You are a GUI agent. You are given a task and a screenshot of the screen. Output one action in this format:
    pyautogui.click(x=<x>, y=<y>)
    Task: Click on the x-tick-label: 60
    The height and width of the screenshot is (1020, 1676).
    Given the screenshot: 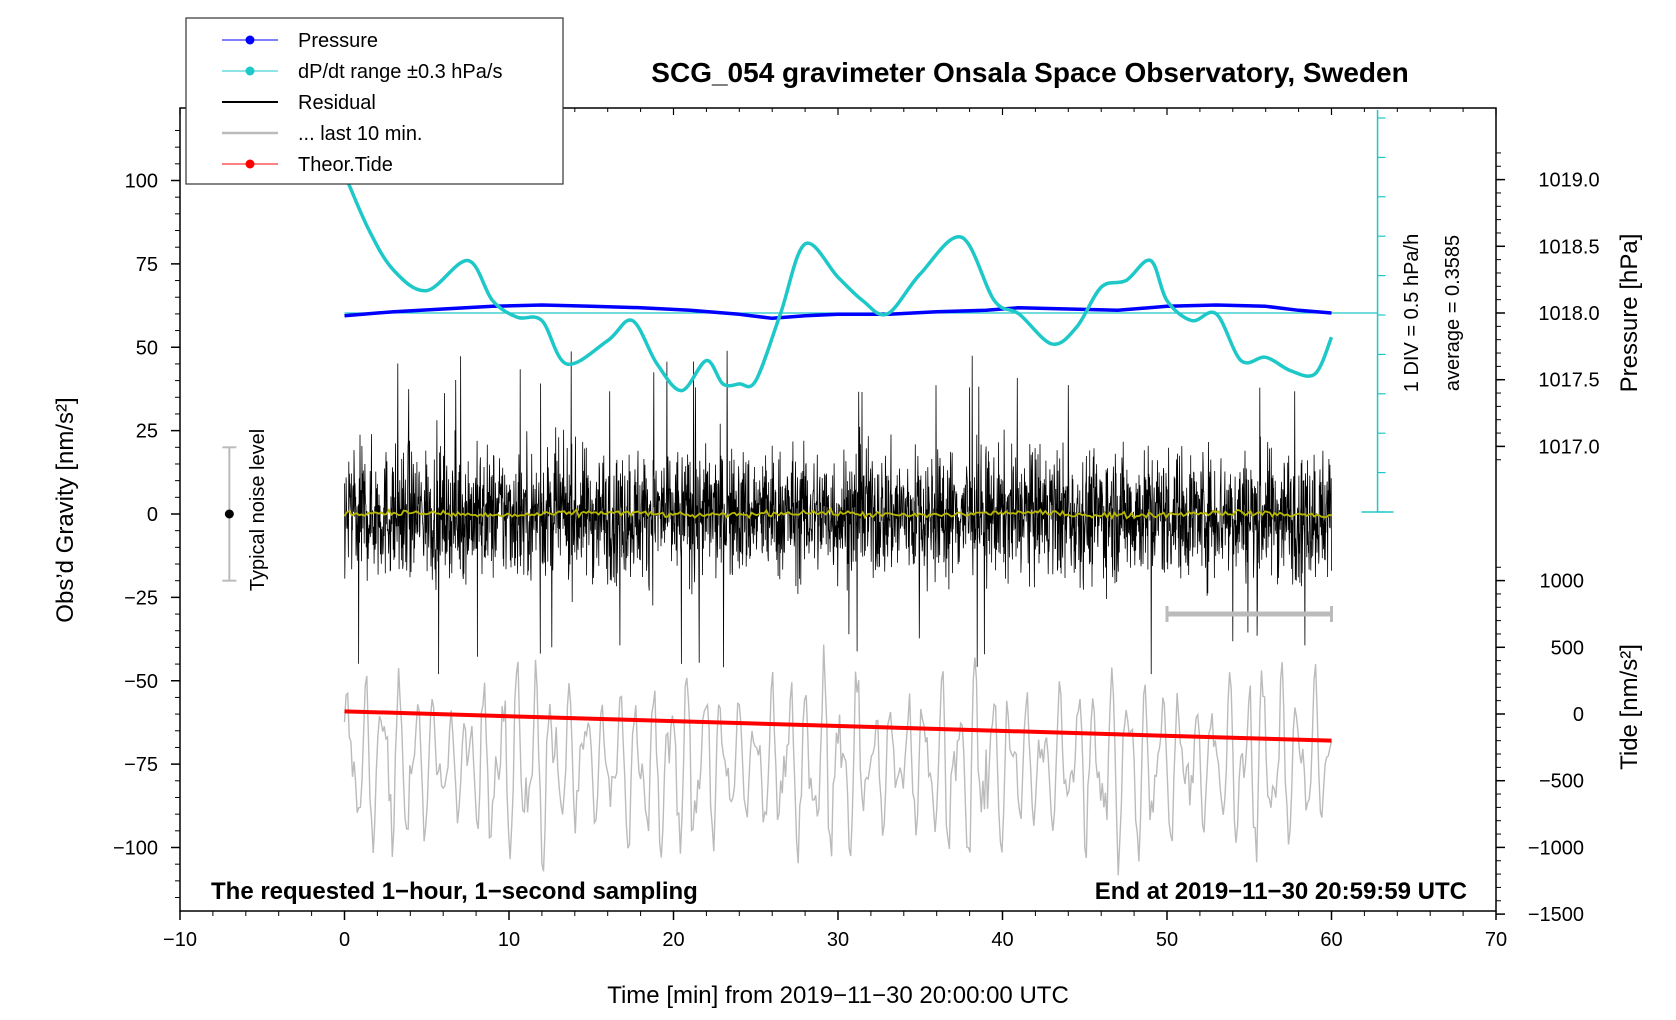 What is the action you would take?
    pyautogui.click(x=1331, y=940)
    